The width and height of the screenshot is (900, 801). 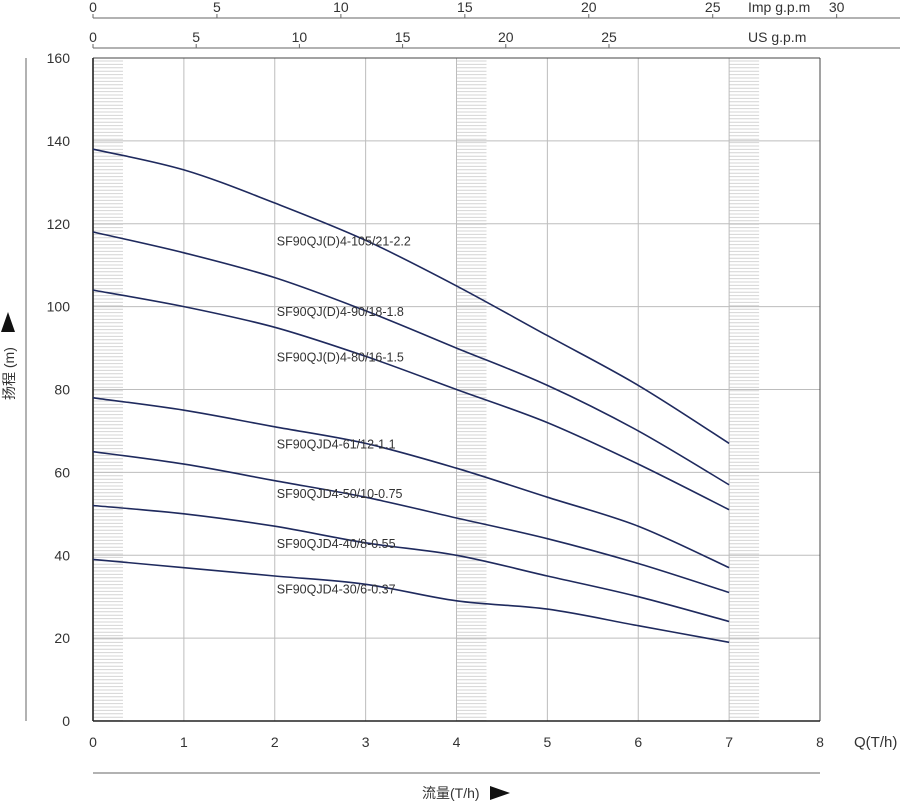 What do you see at coordinates (62, 555) in the screenshot?
I see `y-tick-label: 40` at bounding box center [62, 555].